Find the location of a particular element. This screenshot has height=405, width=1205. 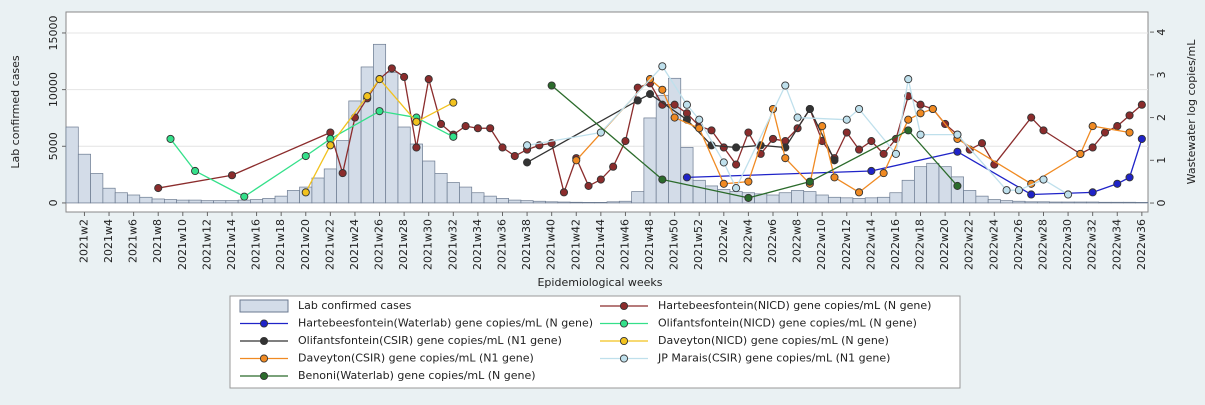

x-tick-label: 2022w16 is located at coordinates (895, 244).